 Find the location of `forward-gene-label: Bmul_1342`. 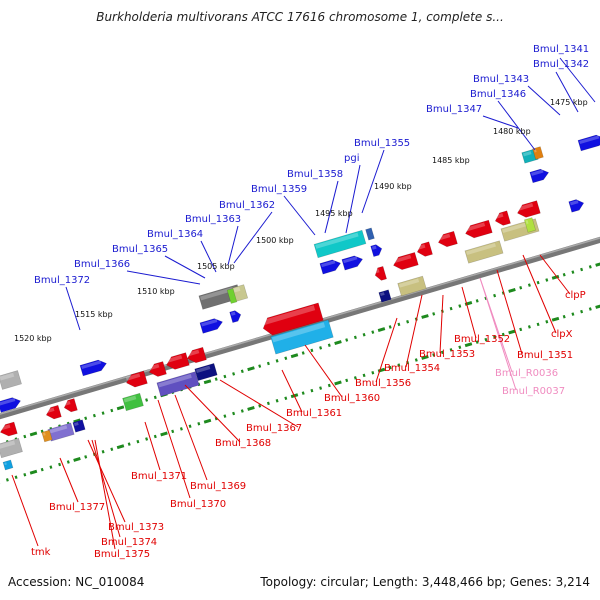

forward-gene-label: Bmul_1342 is located at coordinates (561, 64).